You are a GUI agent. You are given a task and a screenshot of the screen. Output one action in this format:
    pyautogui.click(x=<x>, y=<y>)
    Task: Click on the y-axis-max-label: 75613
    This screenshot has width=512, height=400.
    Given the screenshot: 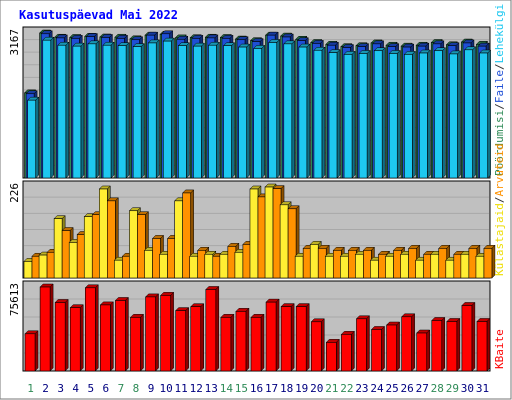 What is the action you would take?
    pyautogui.click(x=14, y=299)
    